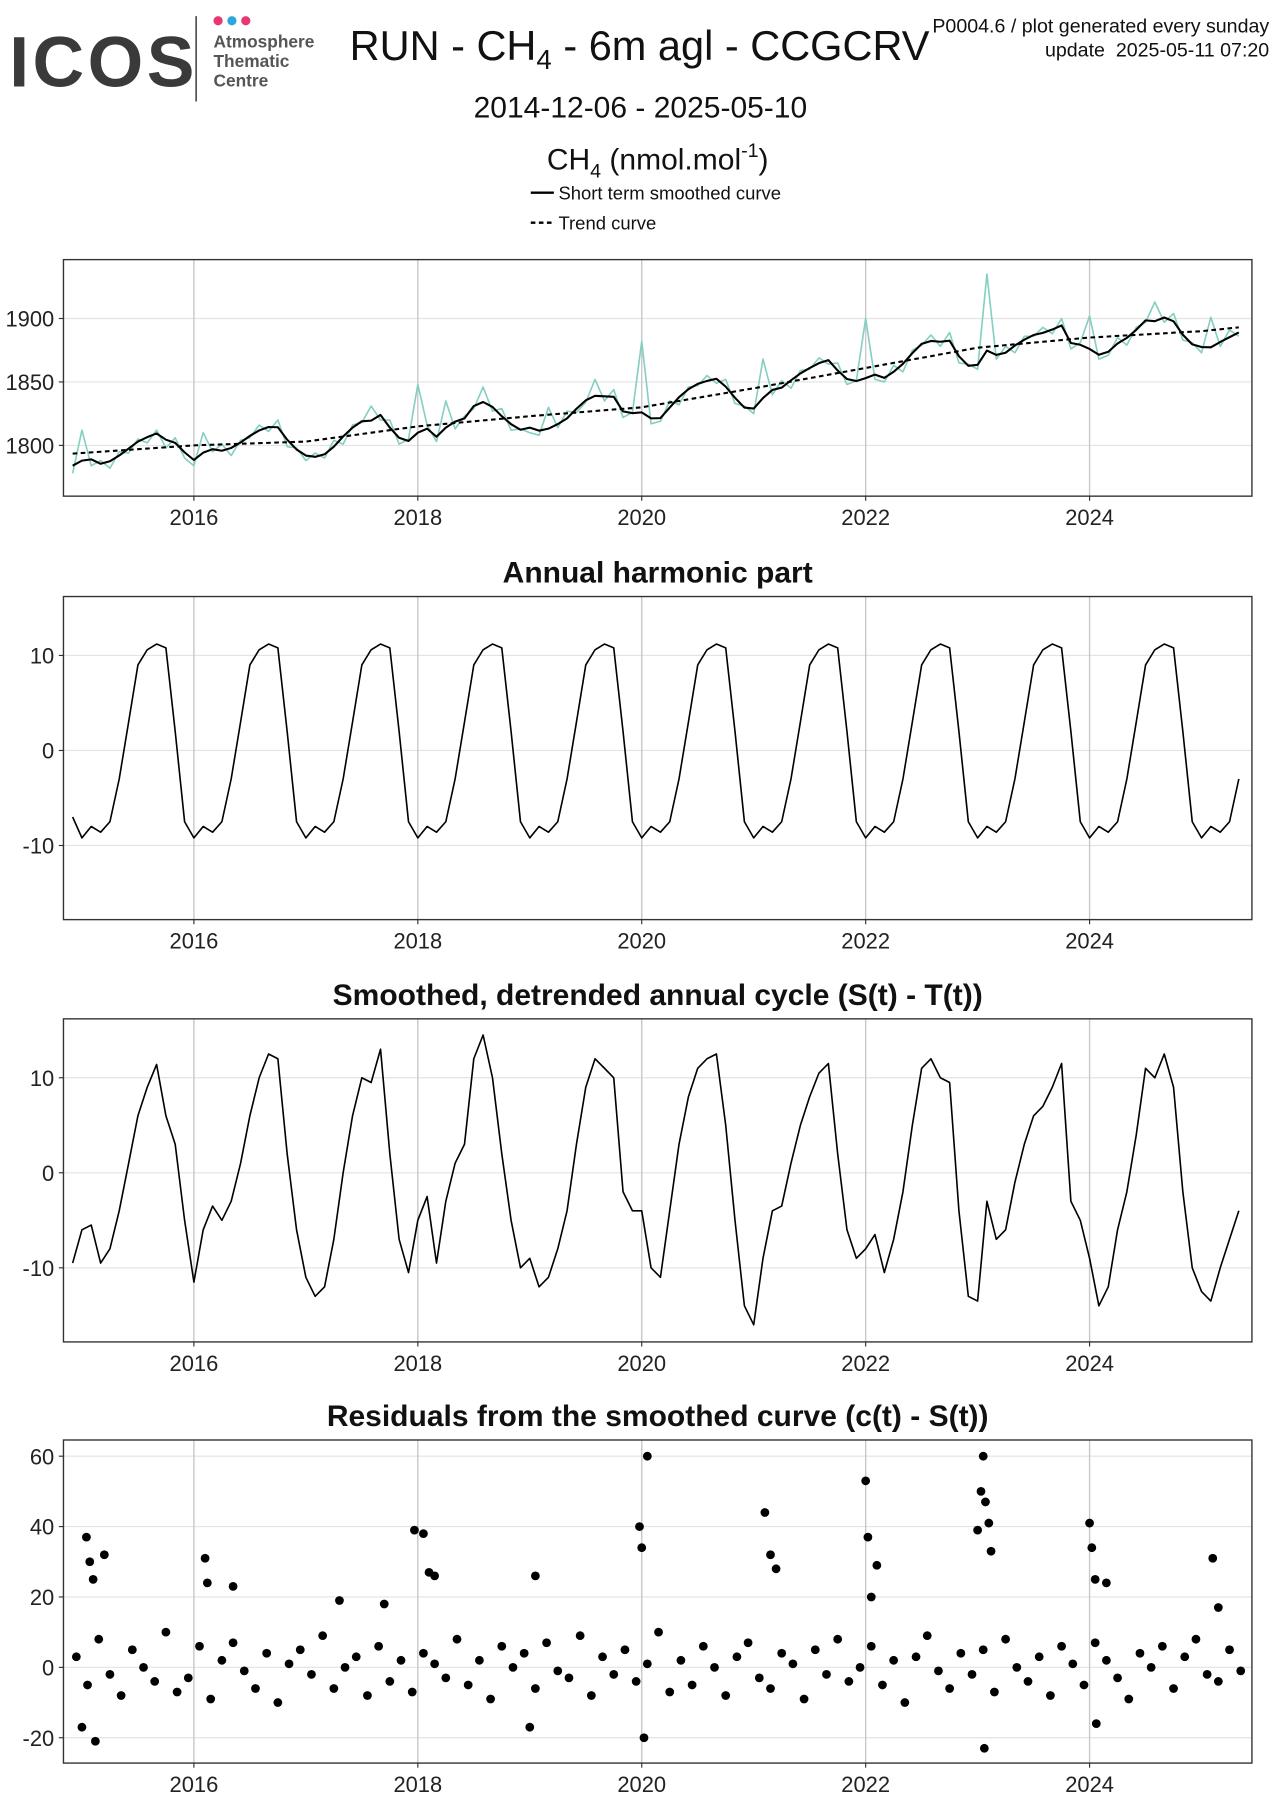  I want to click on org-name: Atmosphere, so click(263, 41).